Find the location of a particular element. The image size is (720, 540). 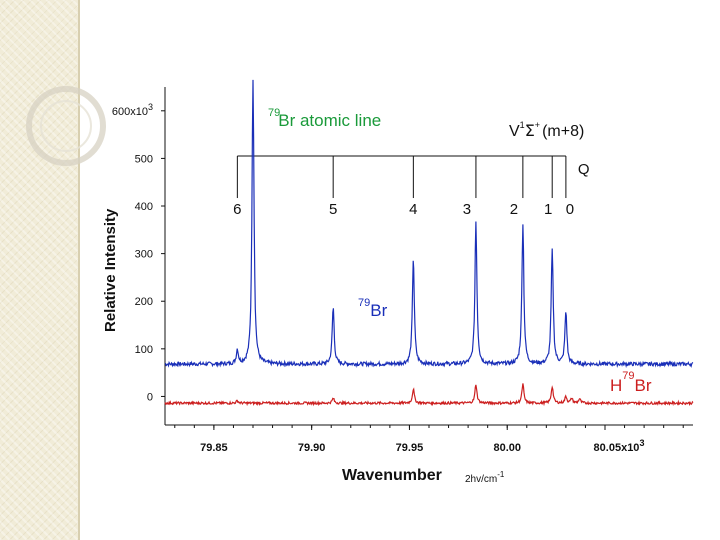

x-axis-unit: 2hv/cm-1 is located at coordinates (485, 477).